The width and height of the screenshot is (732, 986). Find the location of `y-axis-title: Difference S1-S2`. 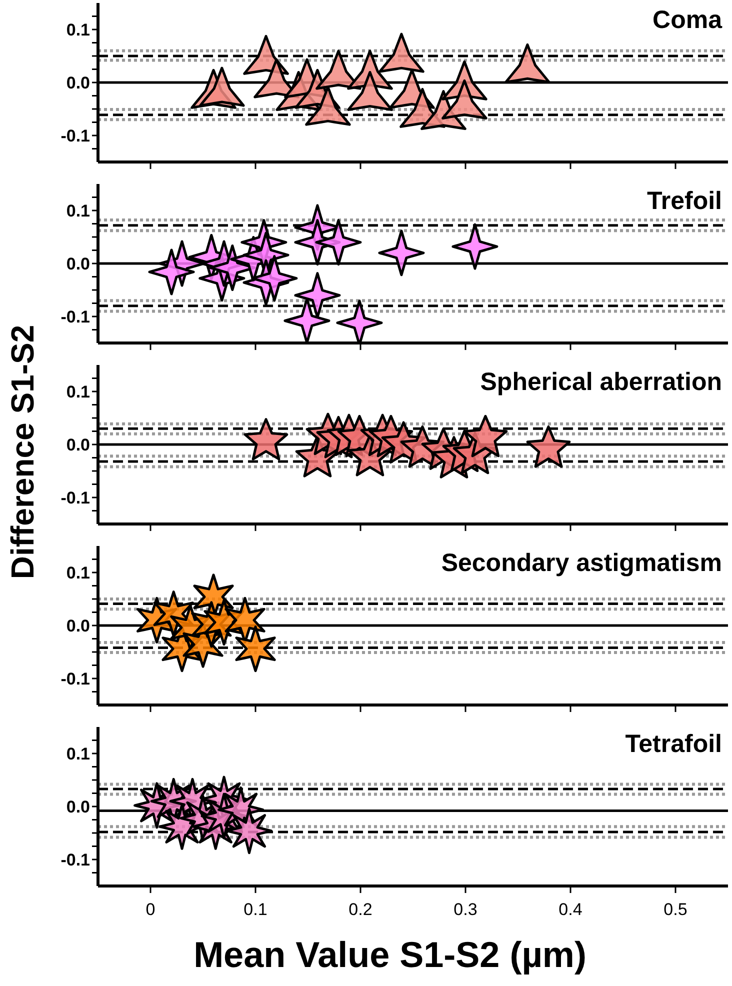

y-axis-title: Difference S1-S2 is located at coordinates (23, 452).